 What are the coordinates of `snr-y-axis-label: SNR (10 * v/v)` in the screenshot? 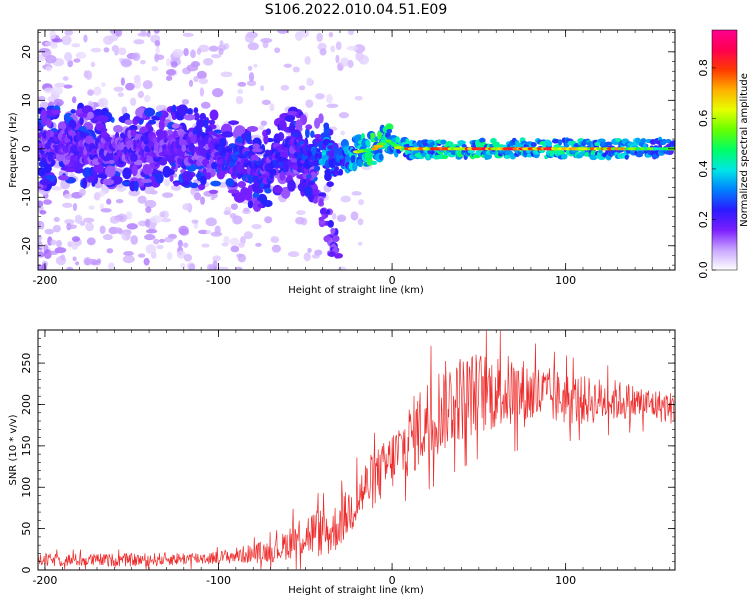 It's located at (13, 449).